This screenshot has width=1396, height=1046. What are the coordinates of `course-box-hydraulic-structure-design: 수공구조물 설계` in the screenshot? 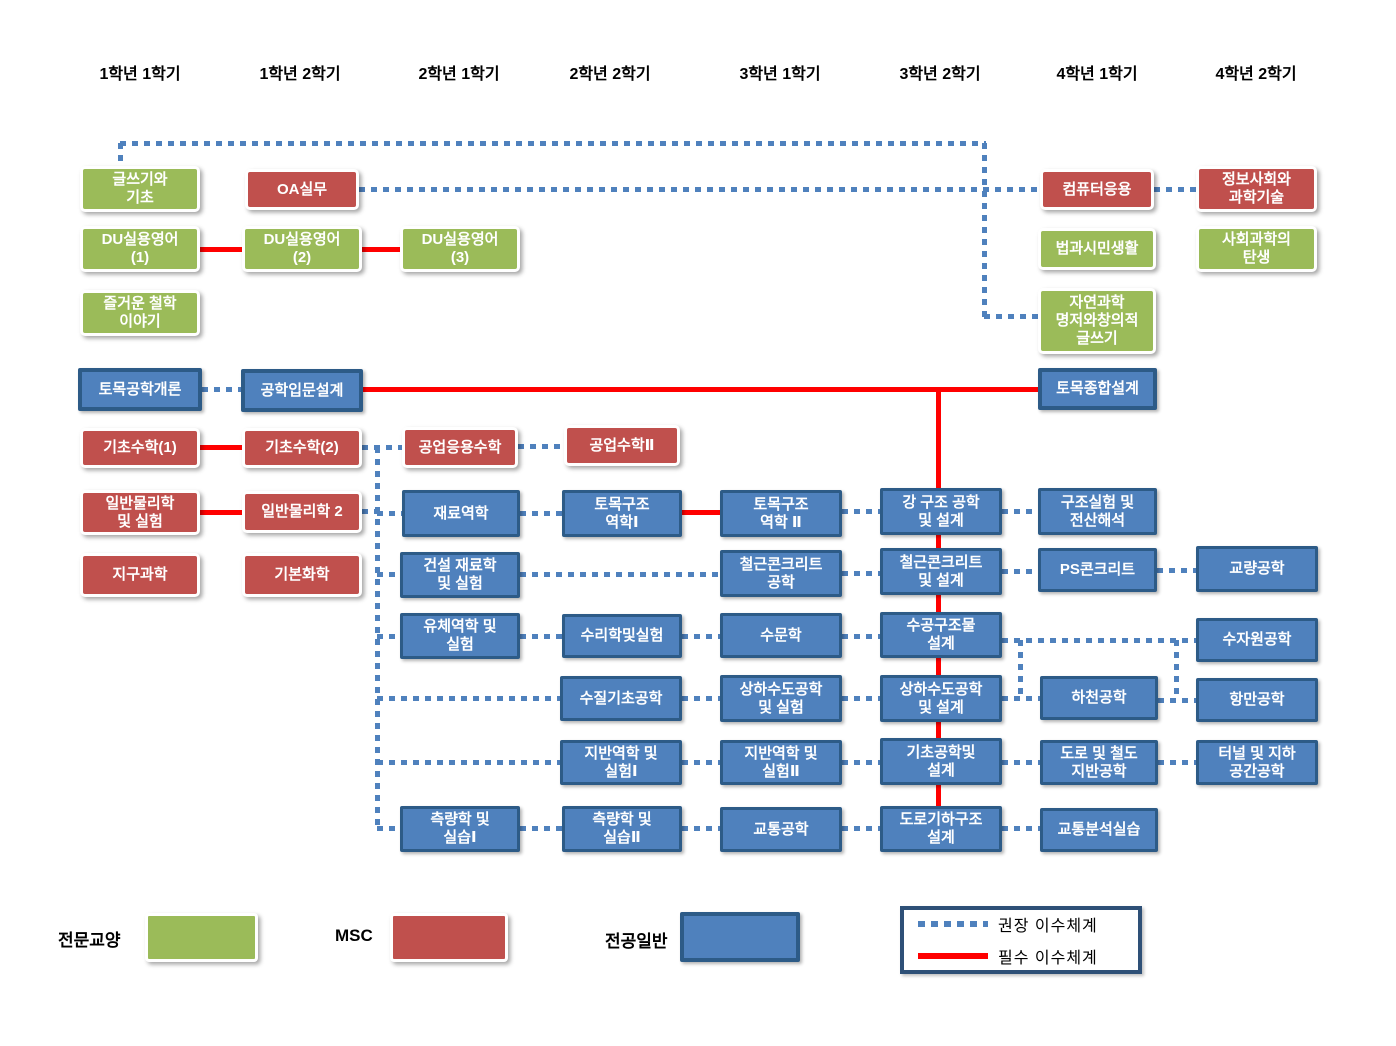 It's located at (941, 635).